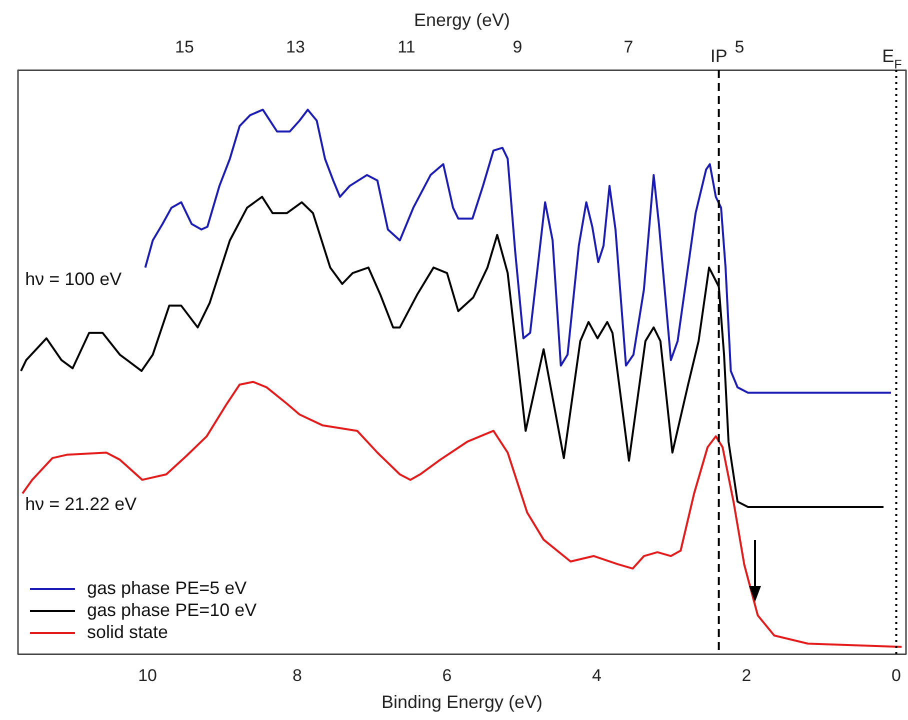 The width and height of the screenshot is (908, 720). Describe the element at coordinates (297, 675) in the screenshot. I see `x-tick-label: 8` at that location.